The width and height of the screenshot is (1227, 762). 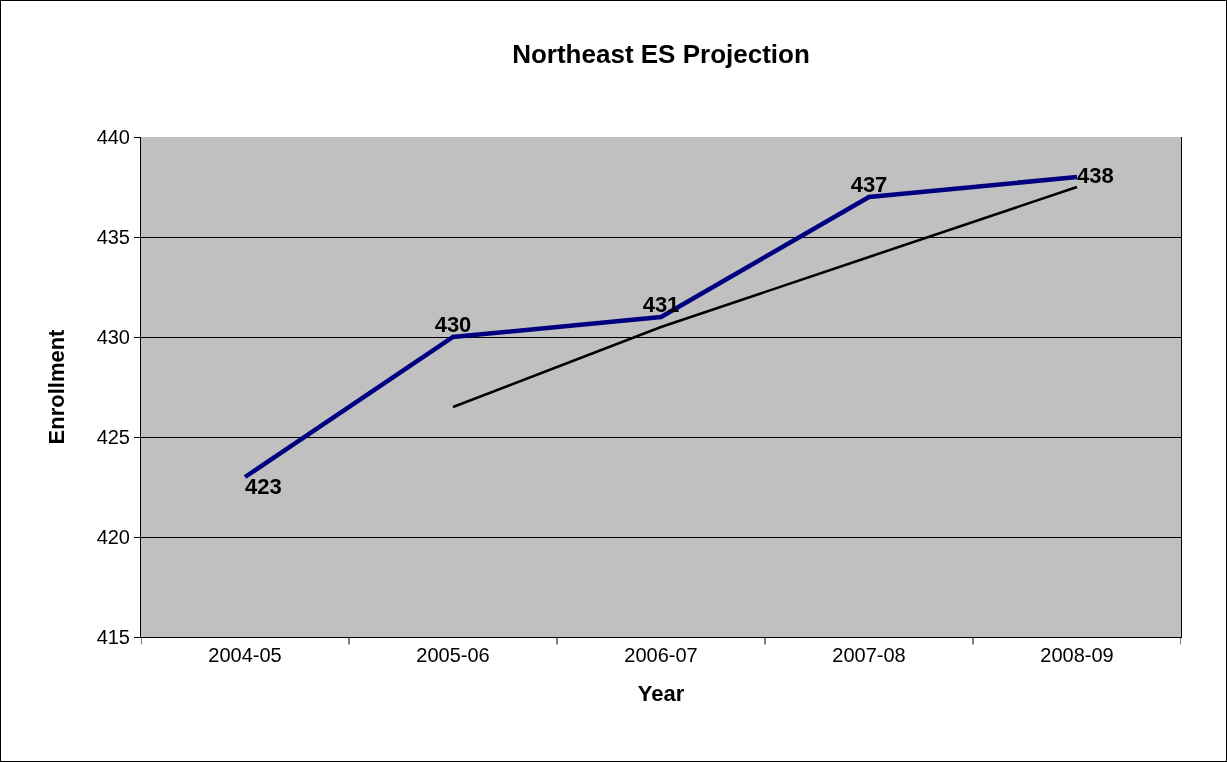 I want to click on x-tick-label: 2005-06, so click(x=453, y=655).